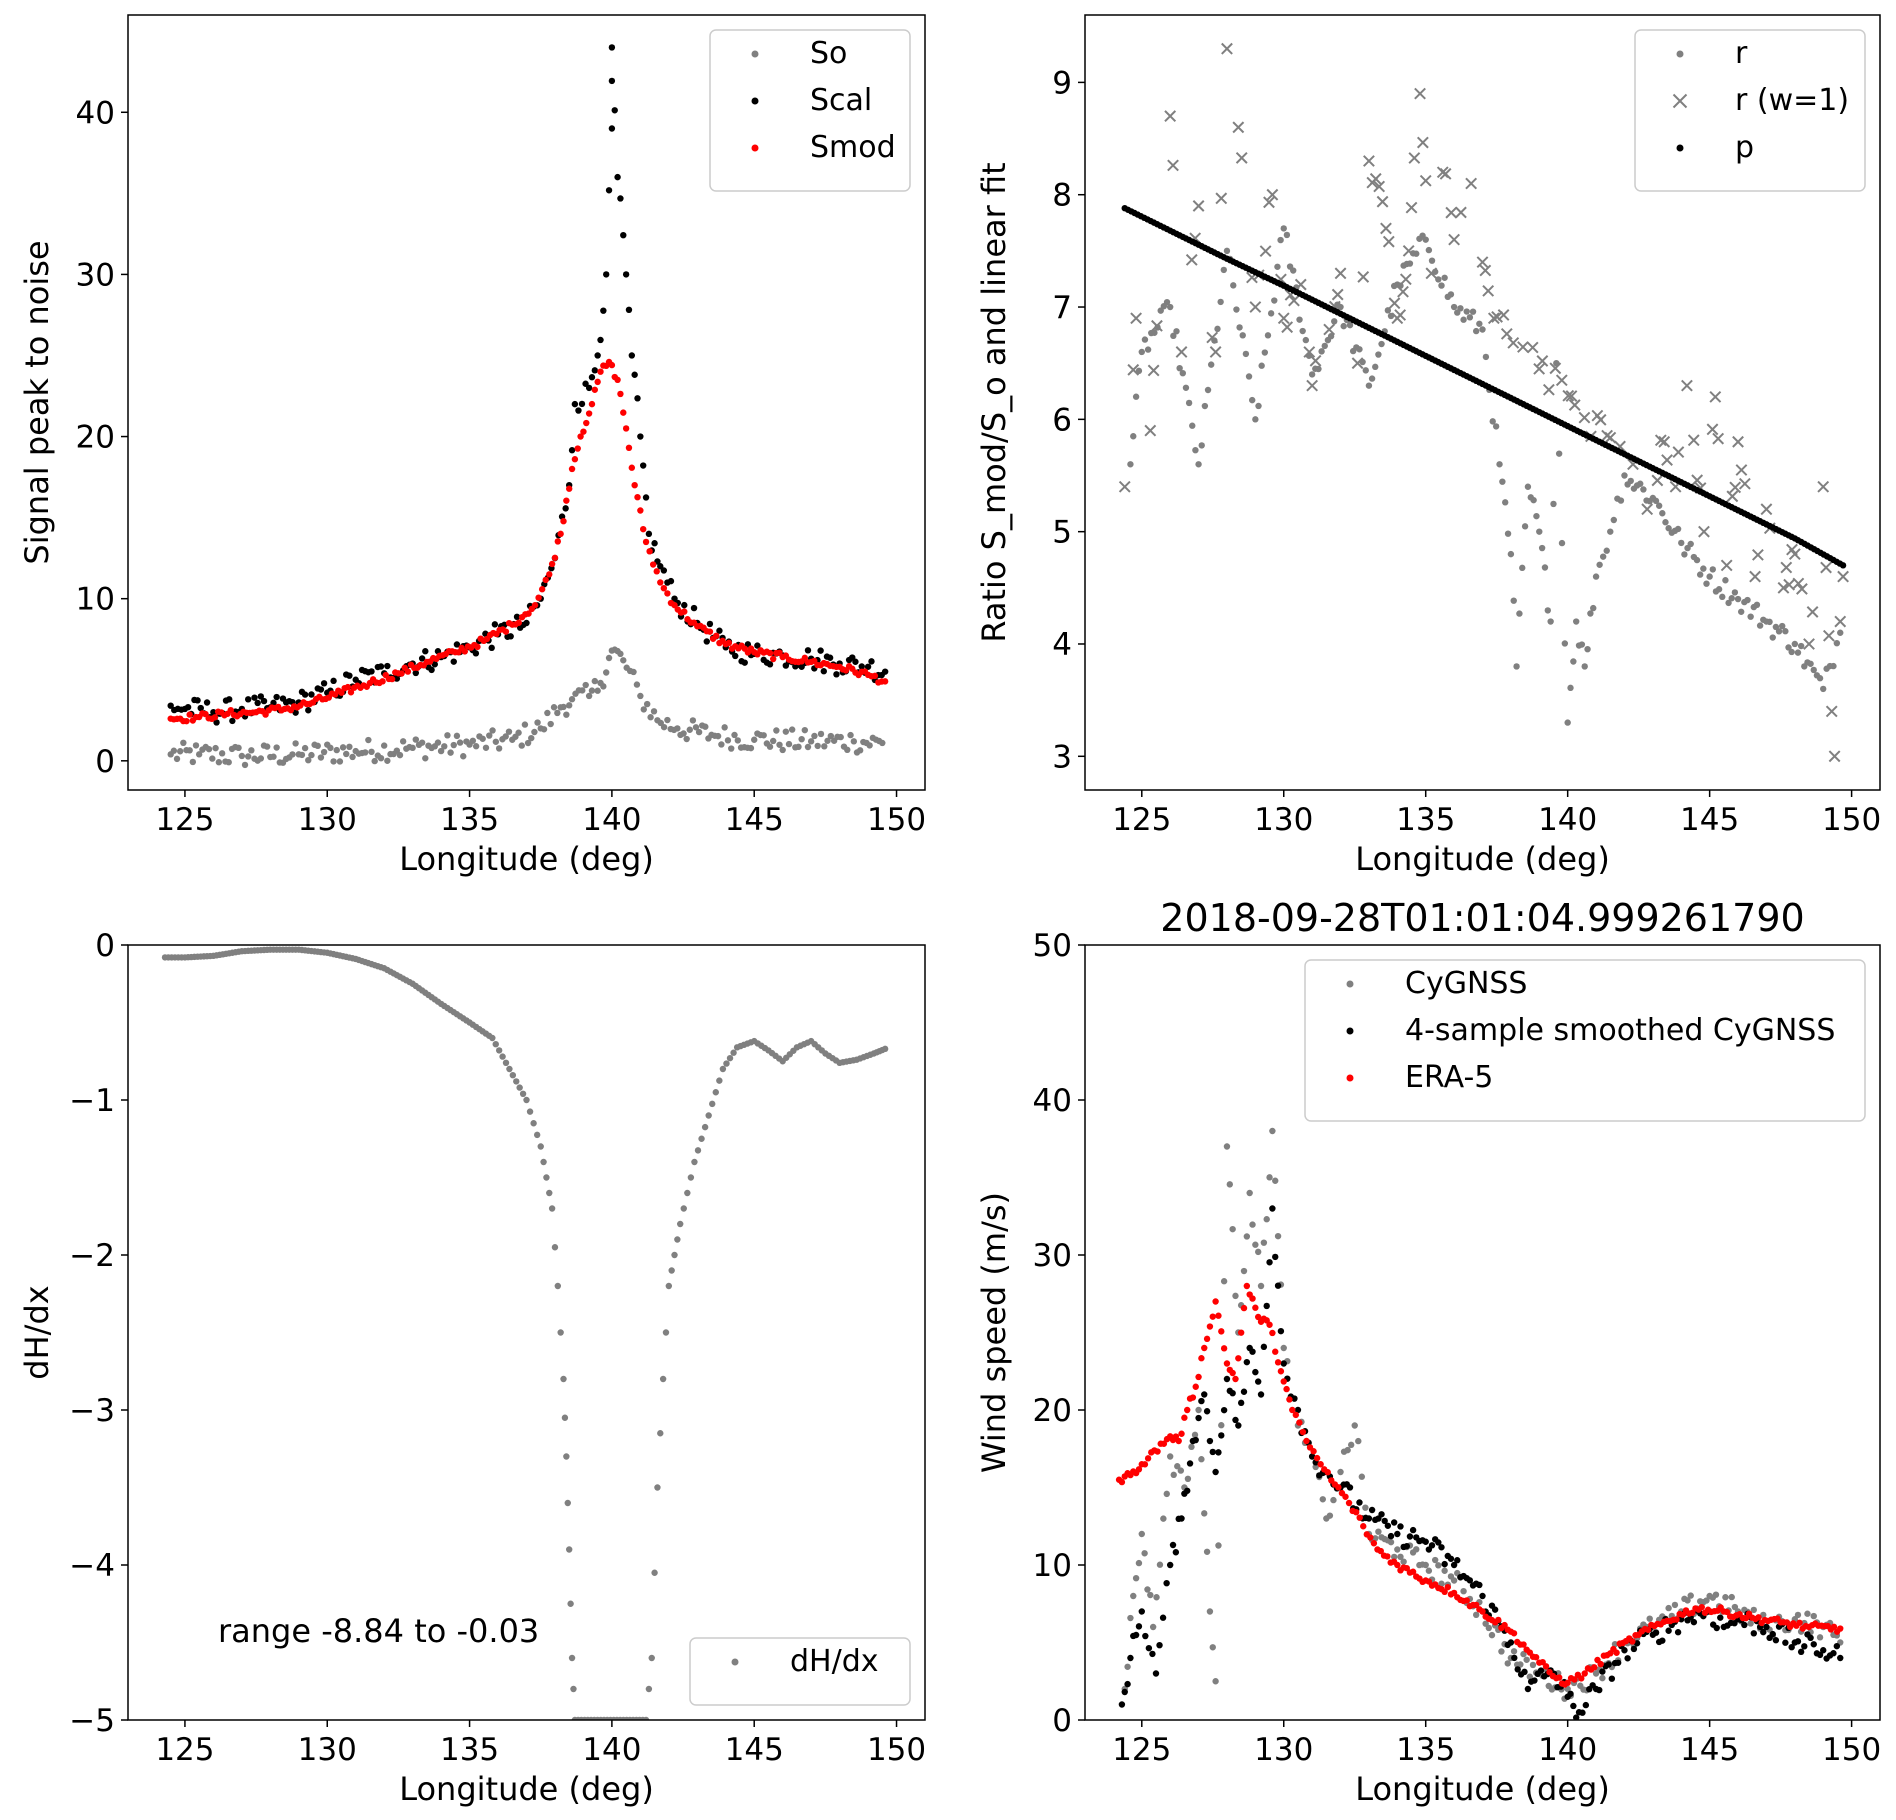 This screenshot has height=1820, width=1896. I want to click on x-tick-label: 130, so click(327, 820).